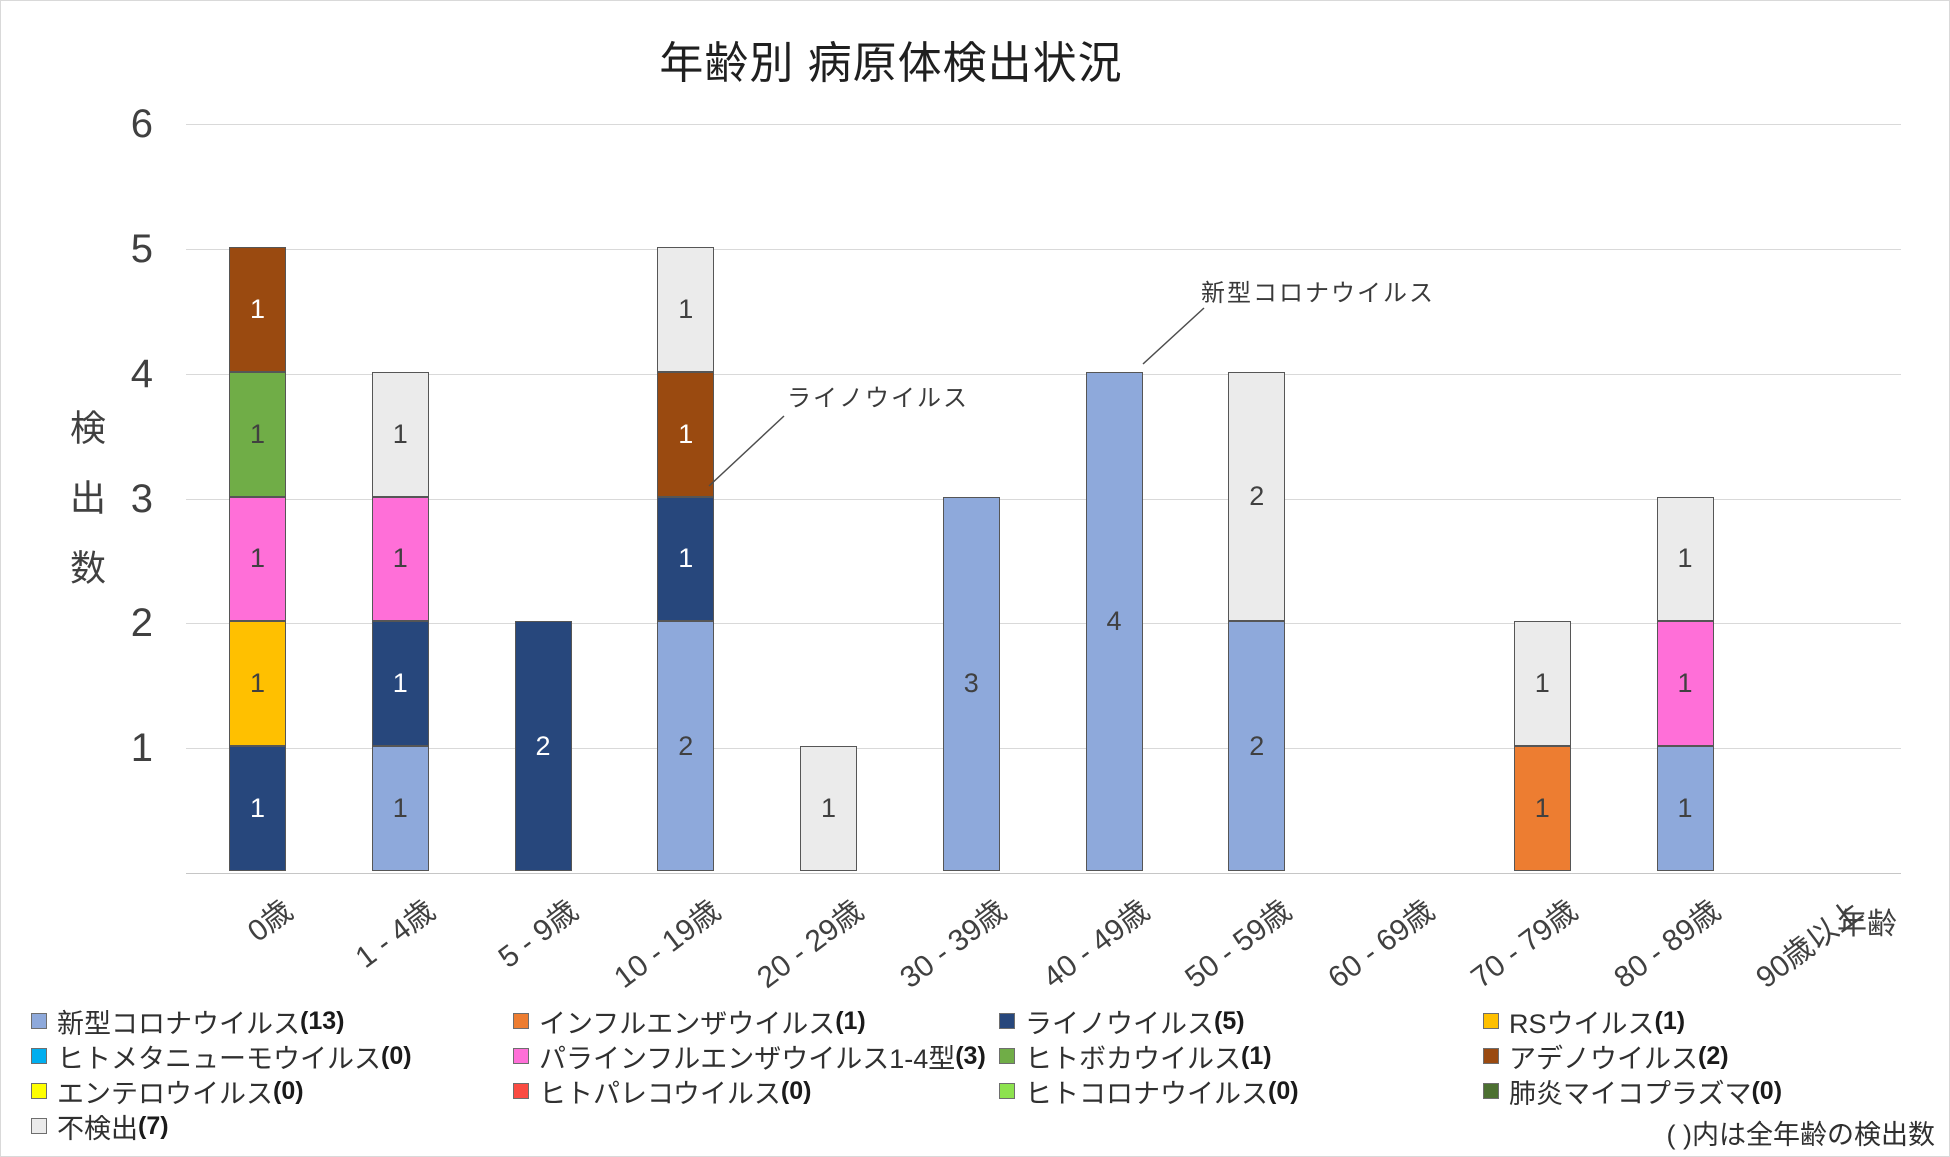 The height and width of the screenshot is (1157, 1950). What do you see at coordinates (538, 934) in the screenshot?
I see `x-tick-label: 5 - 9歳` at bounding box center [538, 934].